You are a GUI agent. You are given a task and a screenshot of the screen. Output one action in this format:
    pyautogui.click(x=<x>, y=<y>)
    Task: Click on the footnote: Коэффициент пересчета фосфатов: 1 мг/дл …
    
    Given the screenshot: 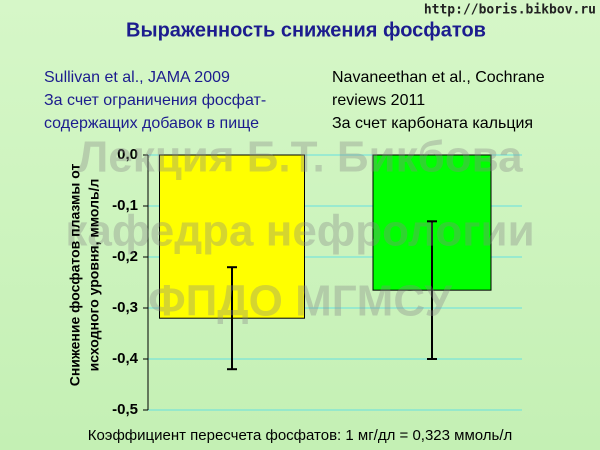 What is the action you would take?
    pyautogui.click(x=300, y=435)
    